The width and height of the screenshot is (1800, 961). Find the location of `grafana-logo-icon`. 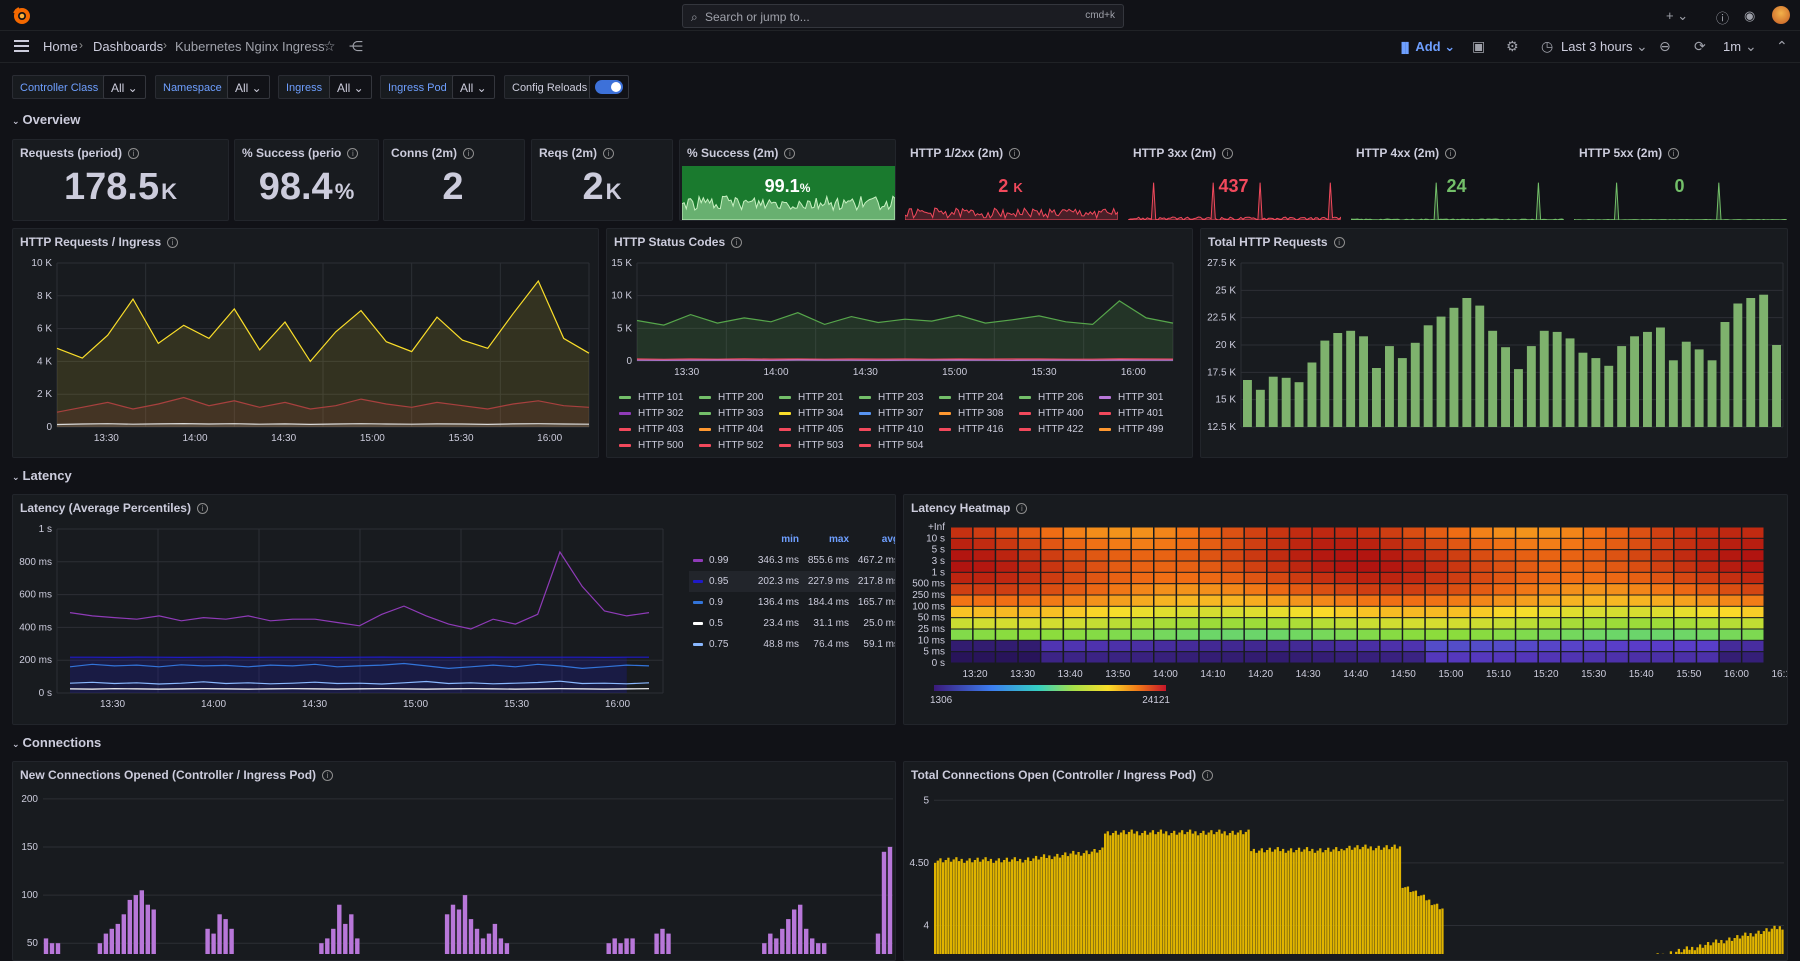

grafana-logo-icon is located at coordinates (22, 16).